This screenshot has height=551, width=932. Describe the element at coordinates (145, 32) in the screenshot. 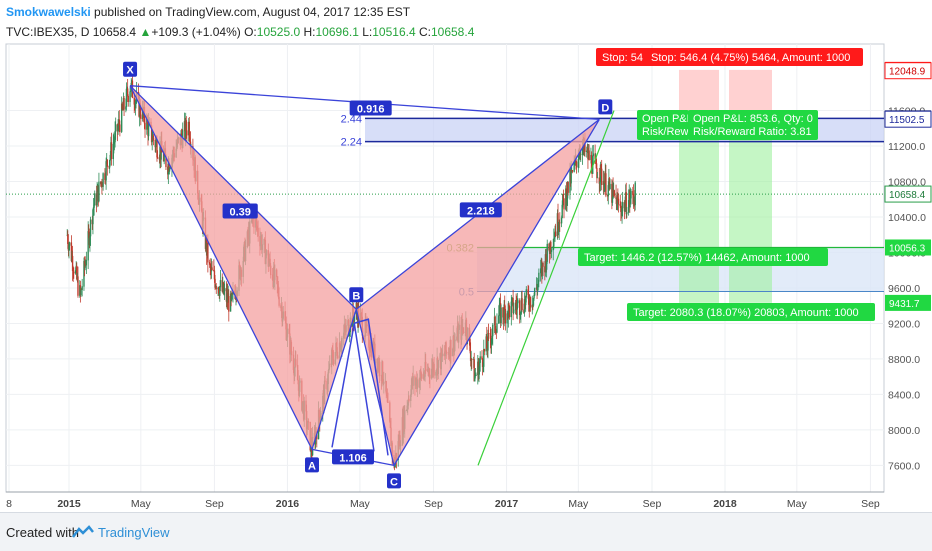

I see `change-arrow: ▲` at that location.